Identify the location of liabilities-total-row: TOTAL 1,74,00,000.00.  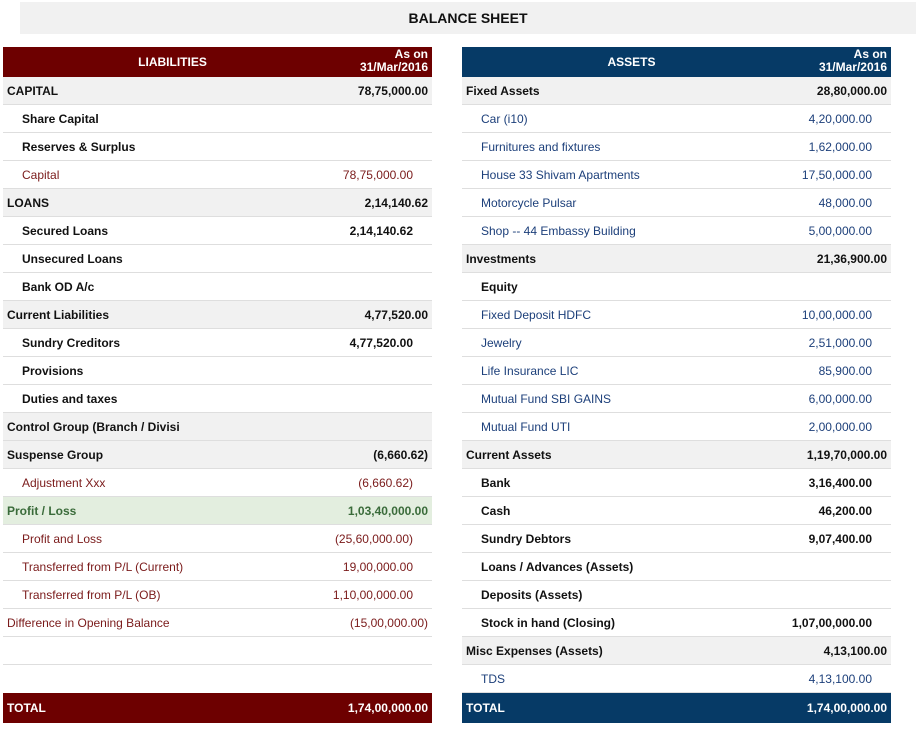
(217, 708).